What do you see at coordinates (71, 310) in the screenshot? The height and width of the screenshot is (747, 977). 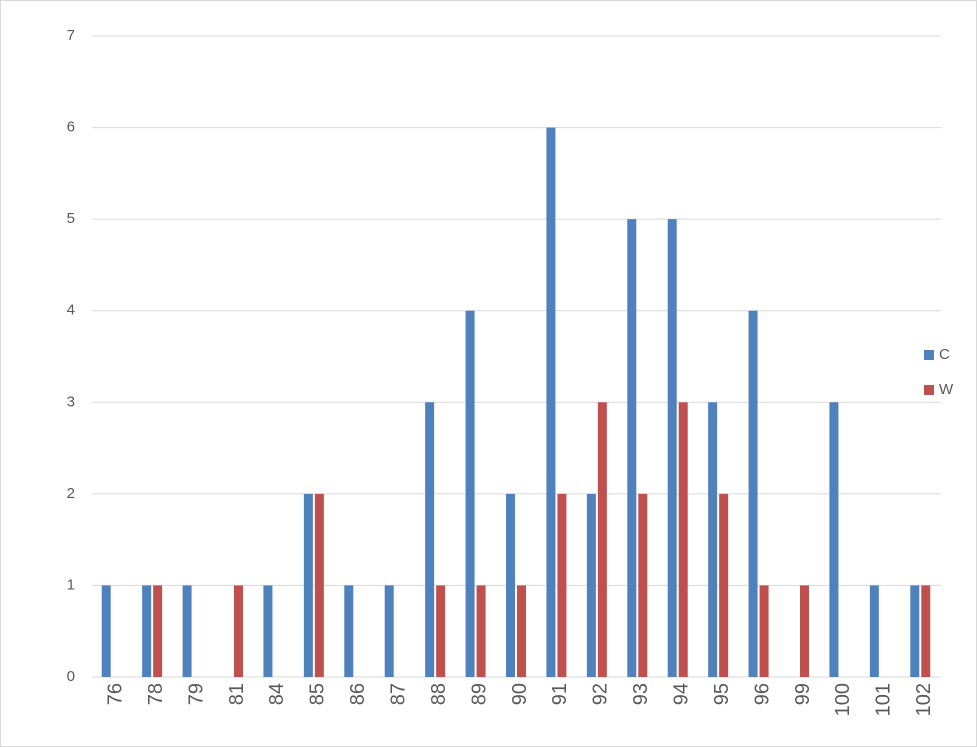 I see `y-tick-label: 4` at bounding box center [71, 310].